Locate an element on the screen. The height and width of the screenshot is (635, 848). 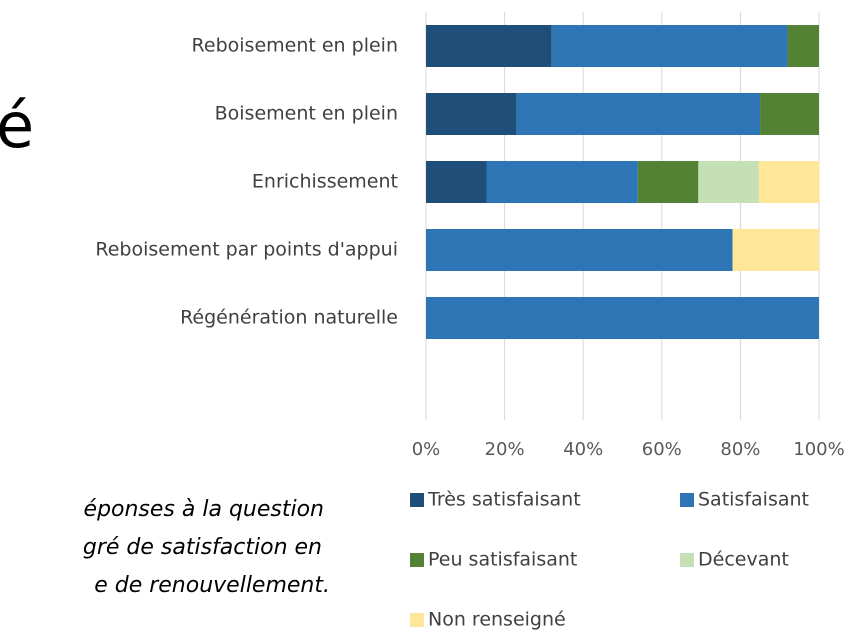
legend-label: Décevant is located at coordinates (743, 560).